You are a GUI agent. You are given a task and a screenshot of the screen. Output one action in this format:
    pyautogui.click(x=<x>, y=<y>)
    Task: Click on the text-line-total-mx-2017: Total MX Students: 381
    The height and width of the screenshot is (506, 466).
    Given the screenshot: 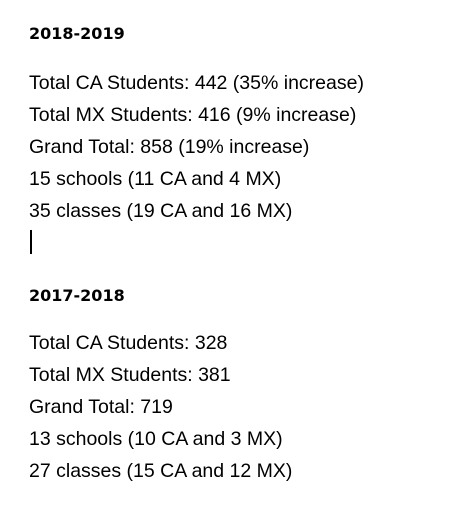 What is the action you would take?
    pyautogui.click(x=130, y=375)
    